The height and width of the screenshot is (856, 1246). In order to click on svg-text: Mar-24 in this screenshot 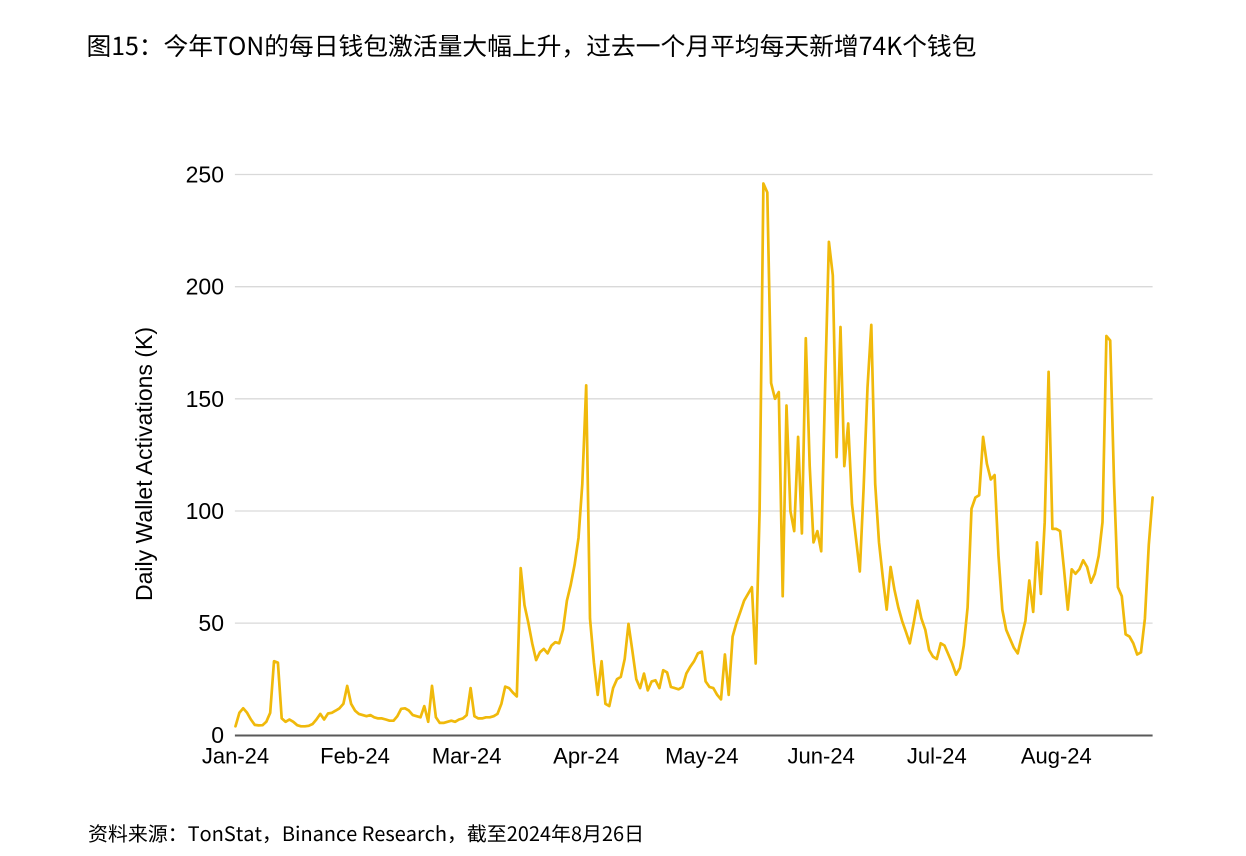, I will do `click(467, 755)`.